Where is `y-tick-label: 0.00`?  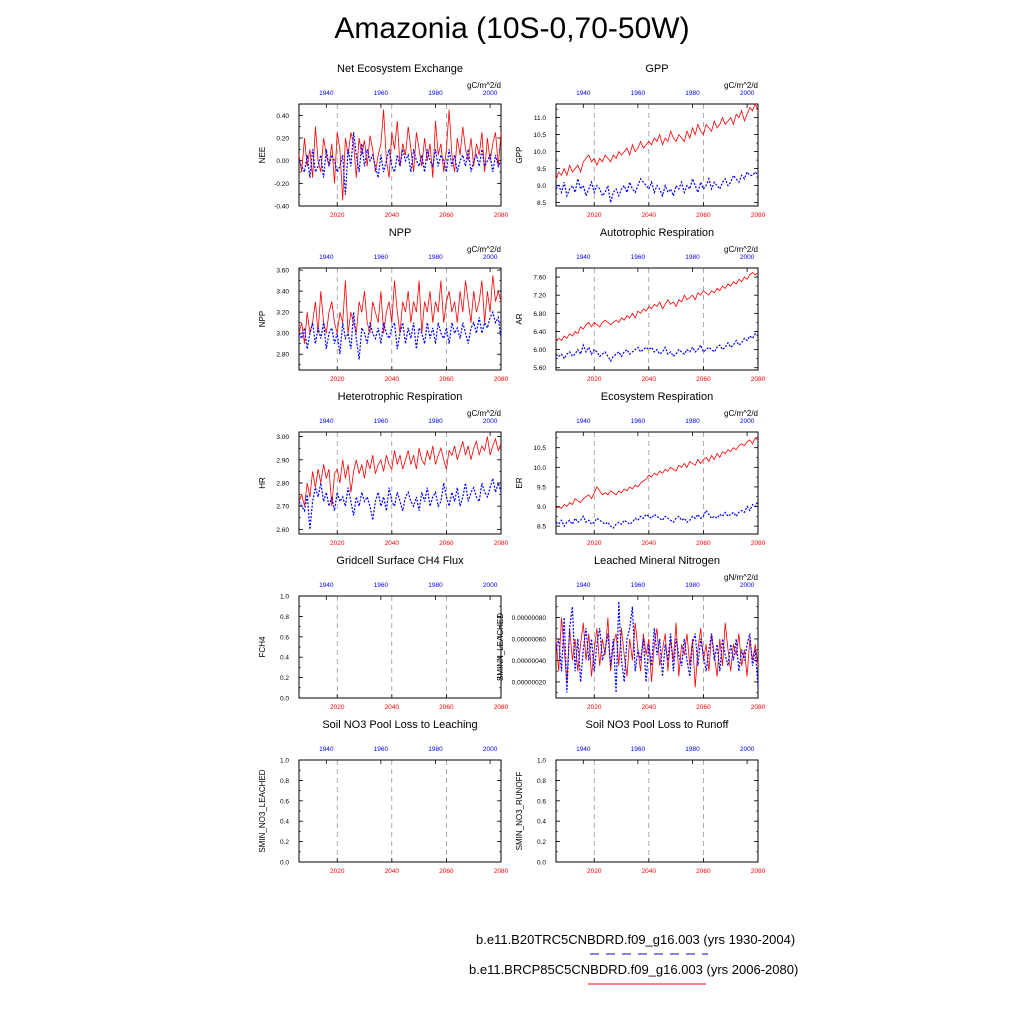
y-tick-label: 0.00 is located at coordinates (282, 161).